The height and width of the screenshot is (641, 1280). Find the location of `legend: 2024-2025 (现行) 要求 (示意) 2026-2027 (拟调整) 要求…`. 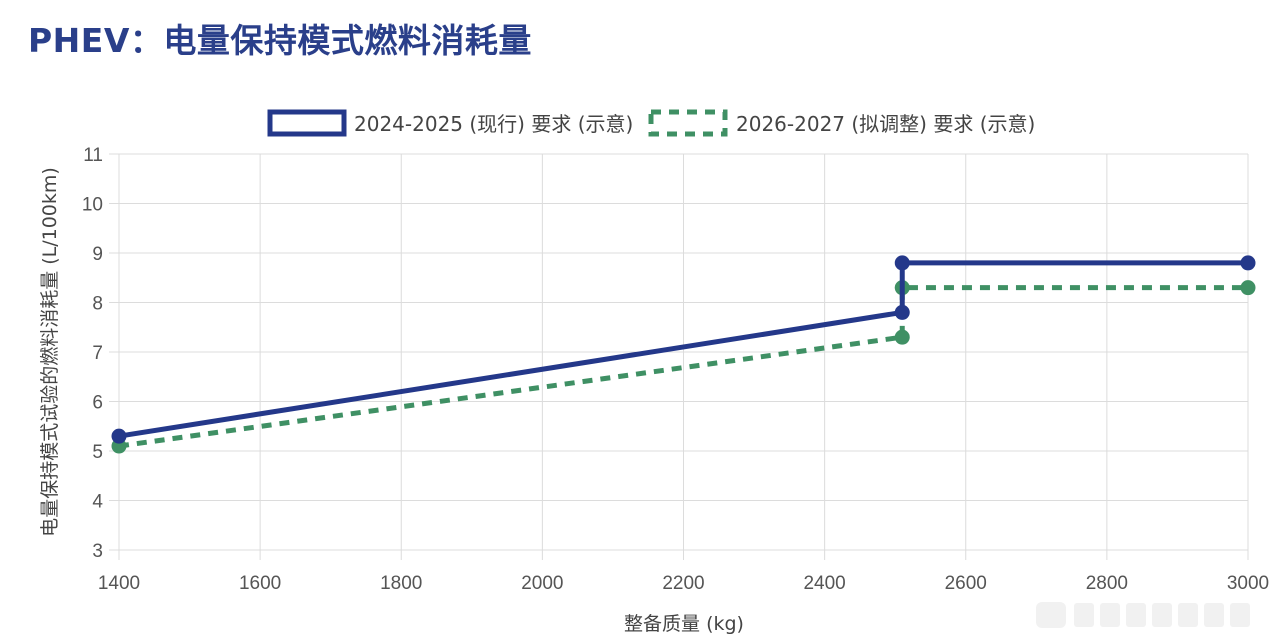

legend: 2024-2025 (现行) 要求 (示意) 2026-2027 (拟调整) 要求… is located at coordinates (651, 123).